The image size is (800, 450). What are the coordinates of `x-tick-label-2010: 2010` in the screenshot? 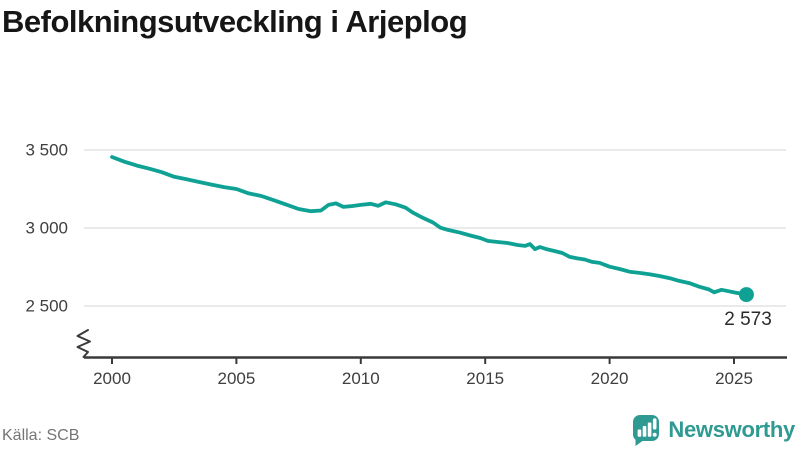 It's located at (361, 378).